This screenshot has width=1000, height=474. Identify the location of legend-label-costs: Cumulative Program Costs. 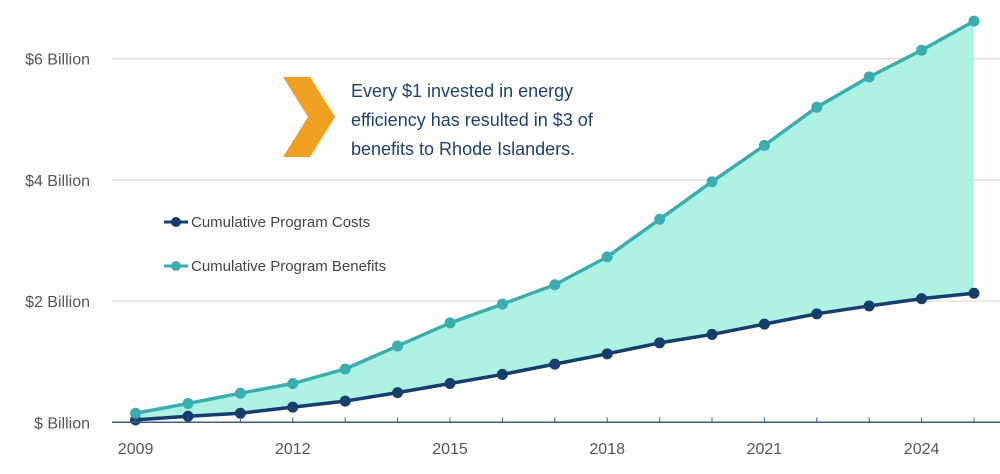
(280, 222).